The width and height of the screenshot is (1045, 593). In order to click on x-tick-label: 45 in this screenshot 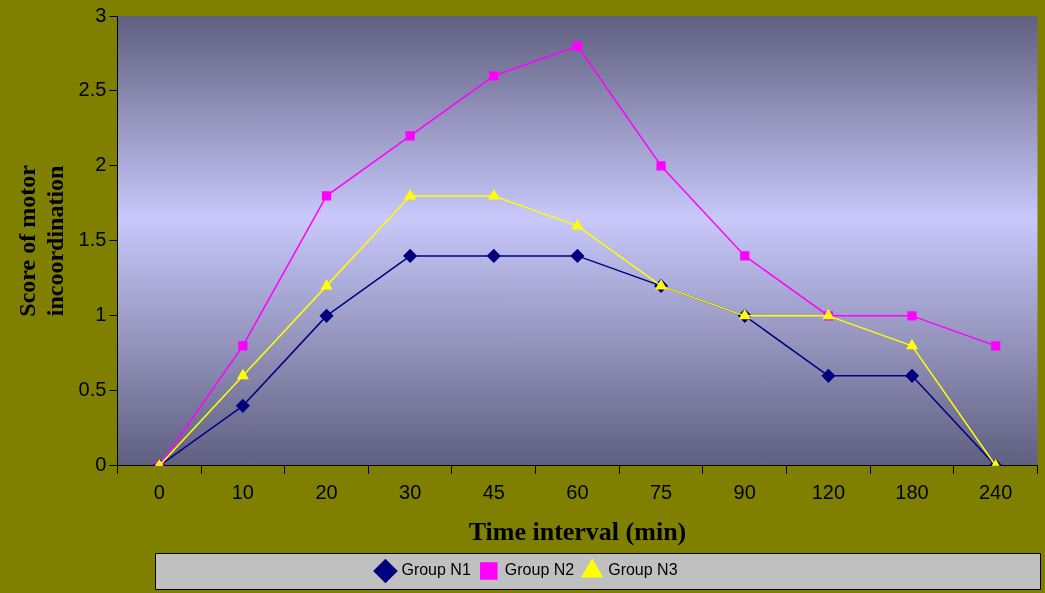, I will do `click(493, 492)`.